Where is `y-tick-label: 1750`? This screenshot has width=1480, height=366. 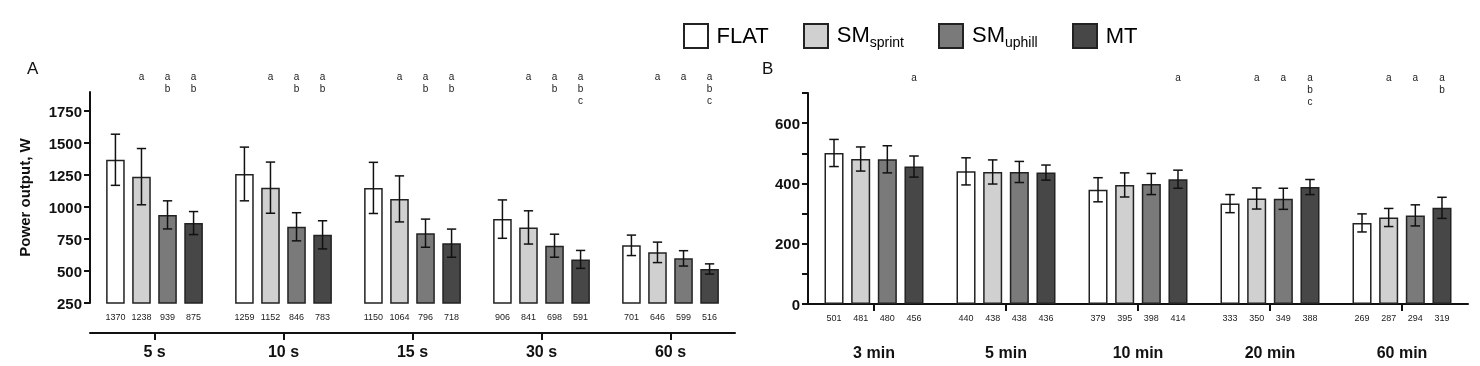
y-tick-label: 1750 is located at coordinates (65, 111).